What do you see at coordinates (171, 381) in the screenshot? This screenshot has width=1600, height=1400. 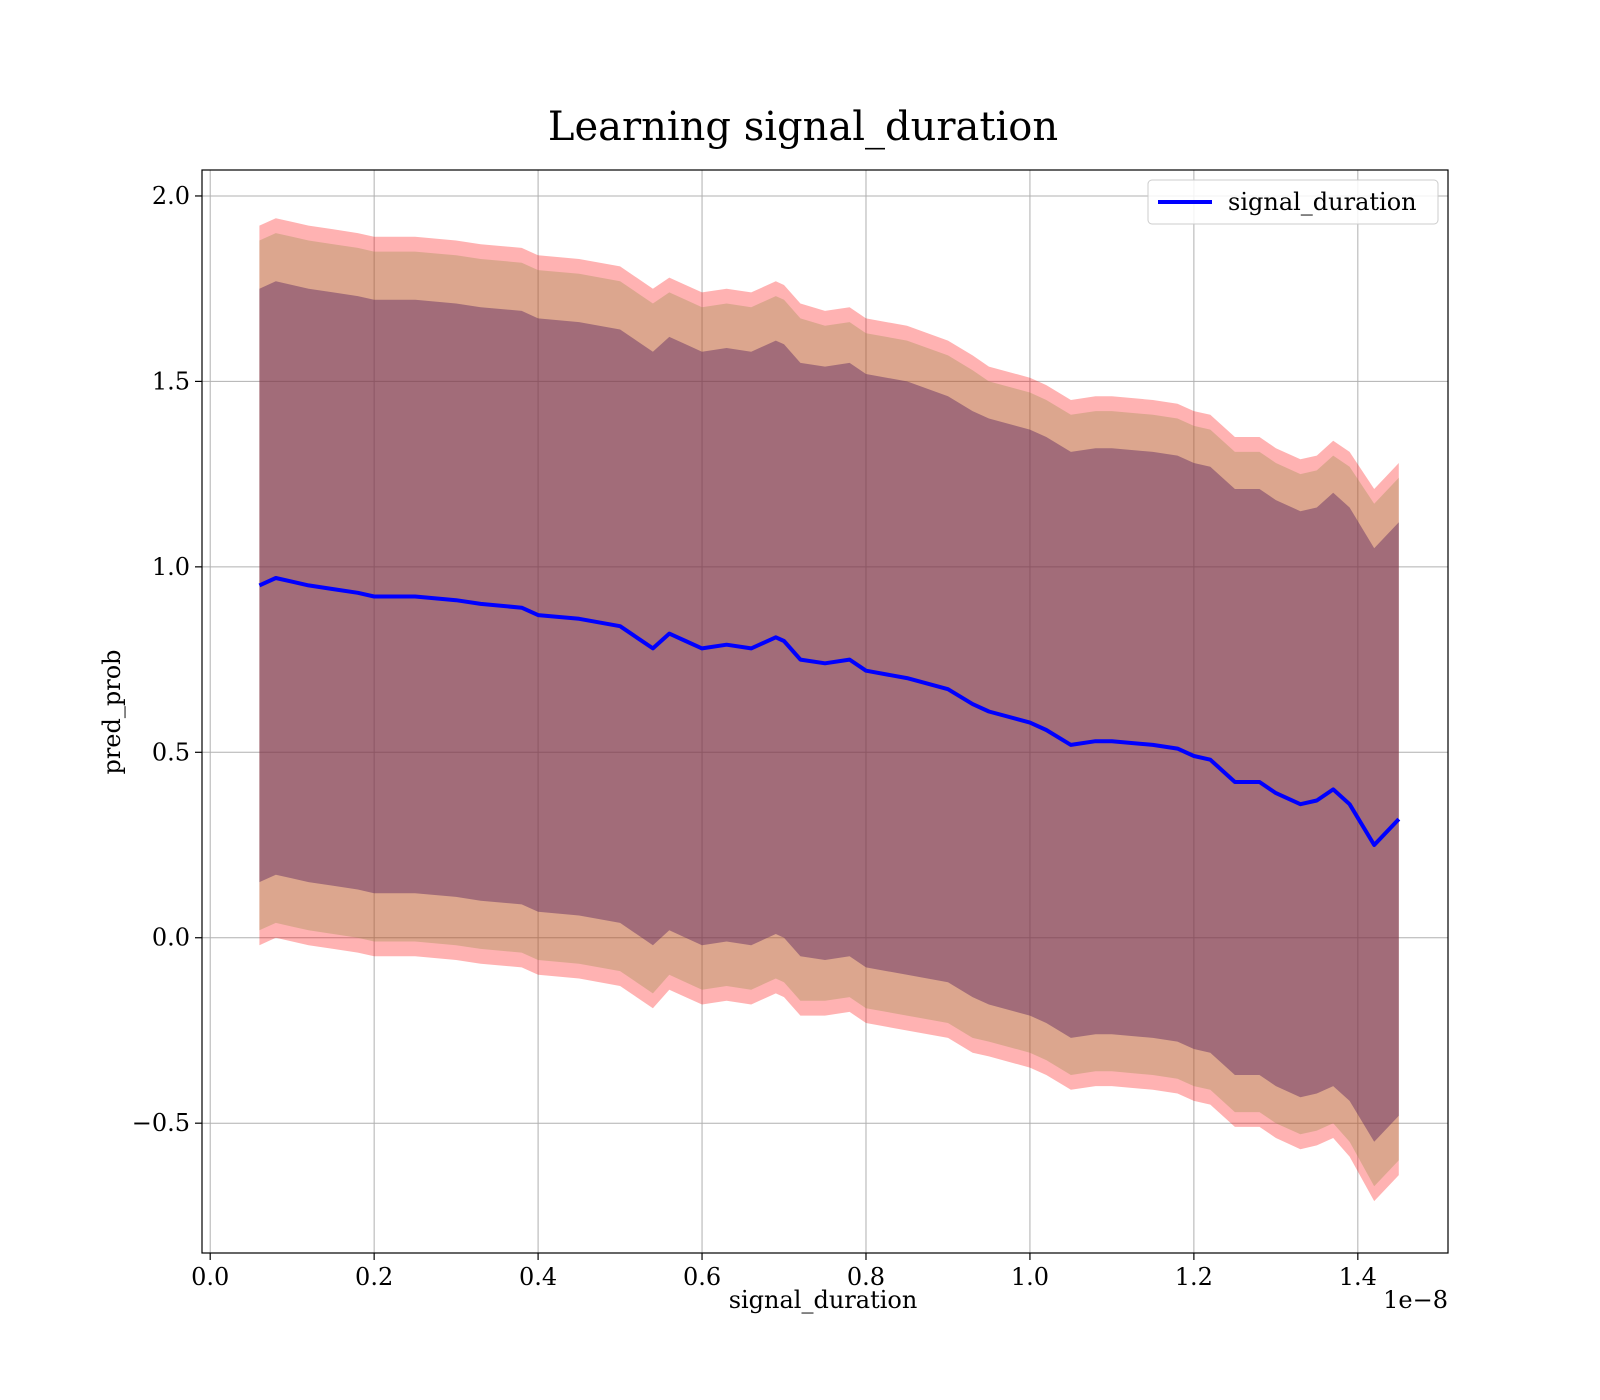 I see `y-tick-label: 1.5` at bounding box center [171, 381].